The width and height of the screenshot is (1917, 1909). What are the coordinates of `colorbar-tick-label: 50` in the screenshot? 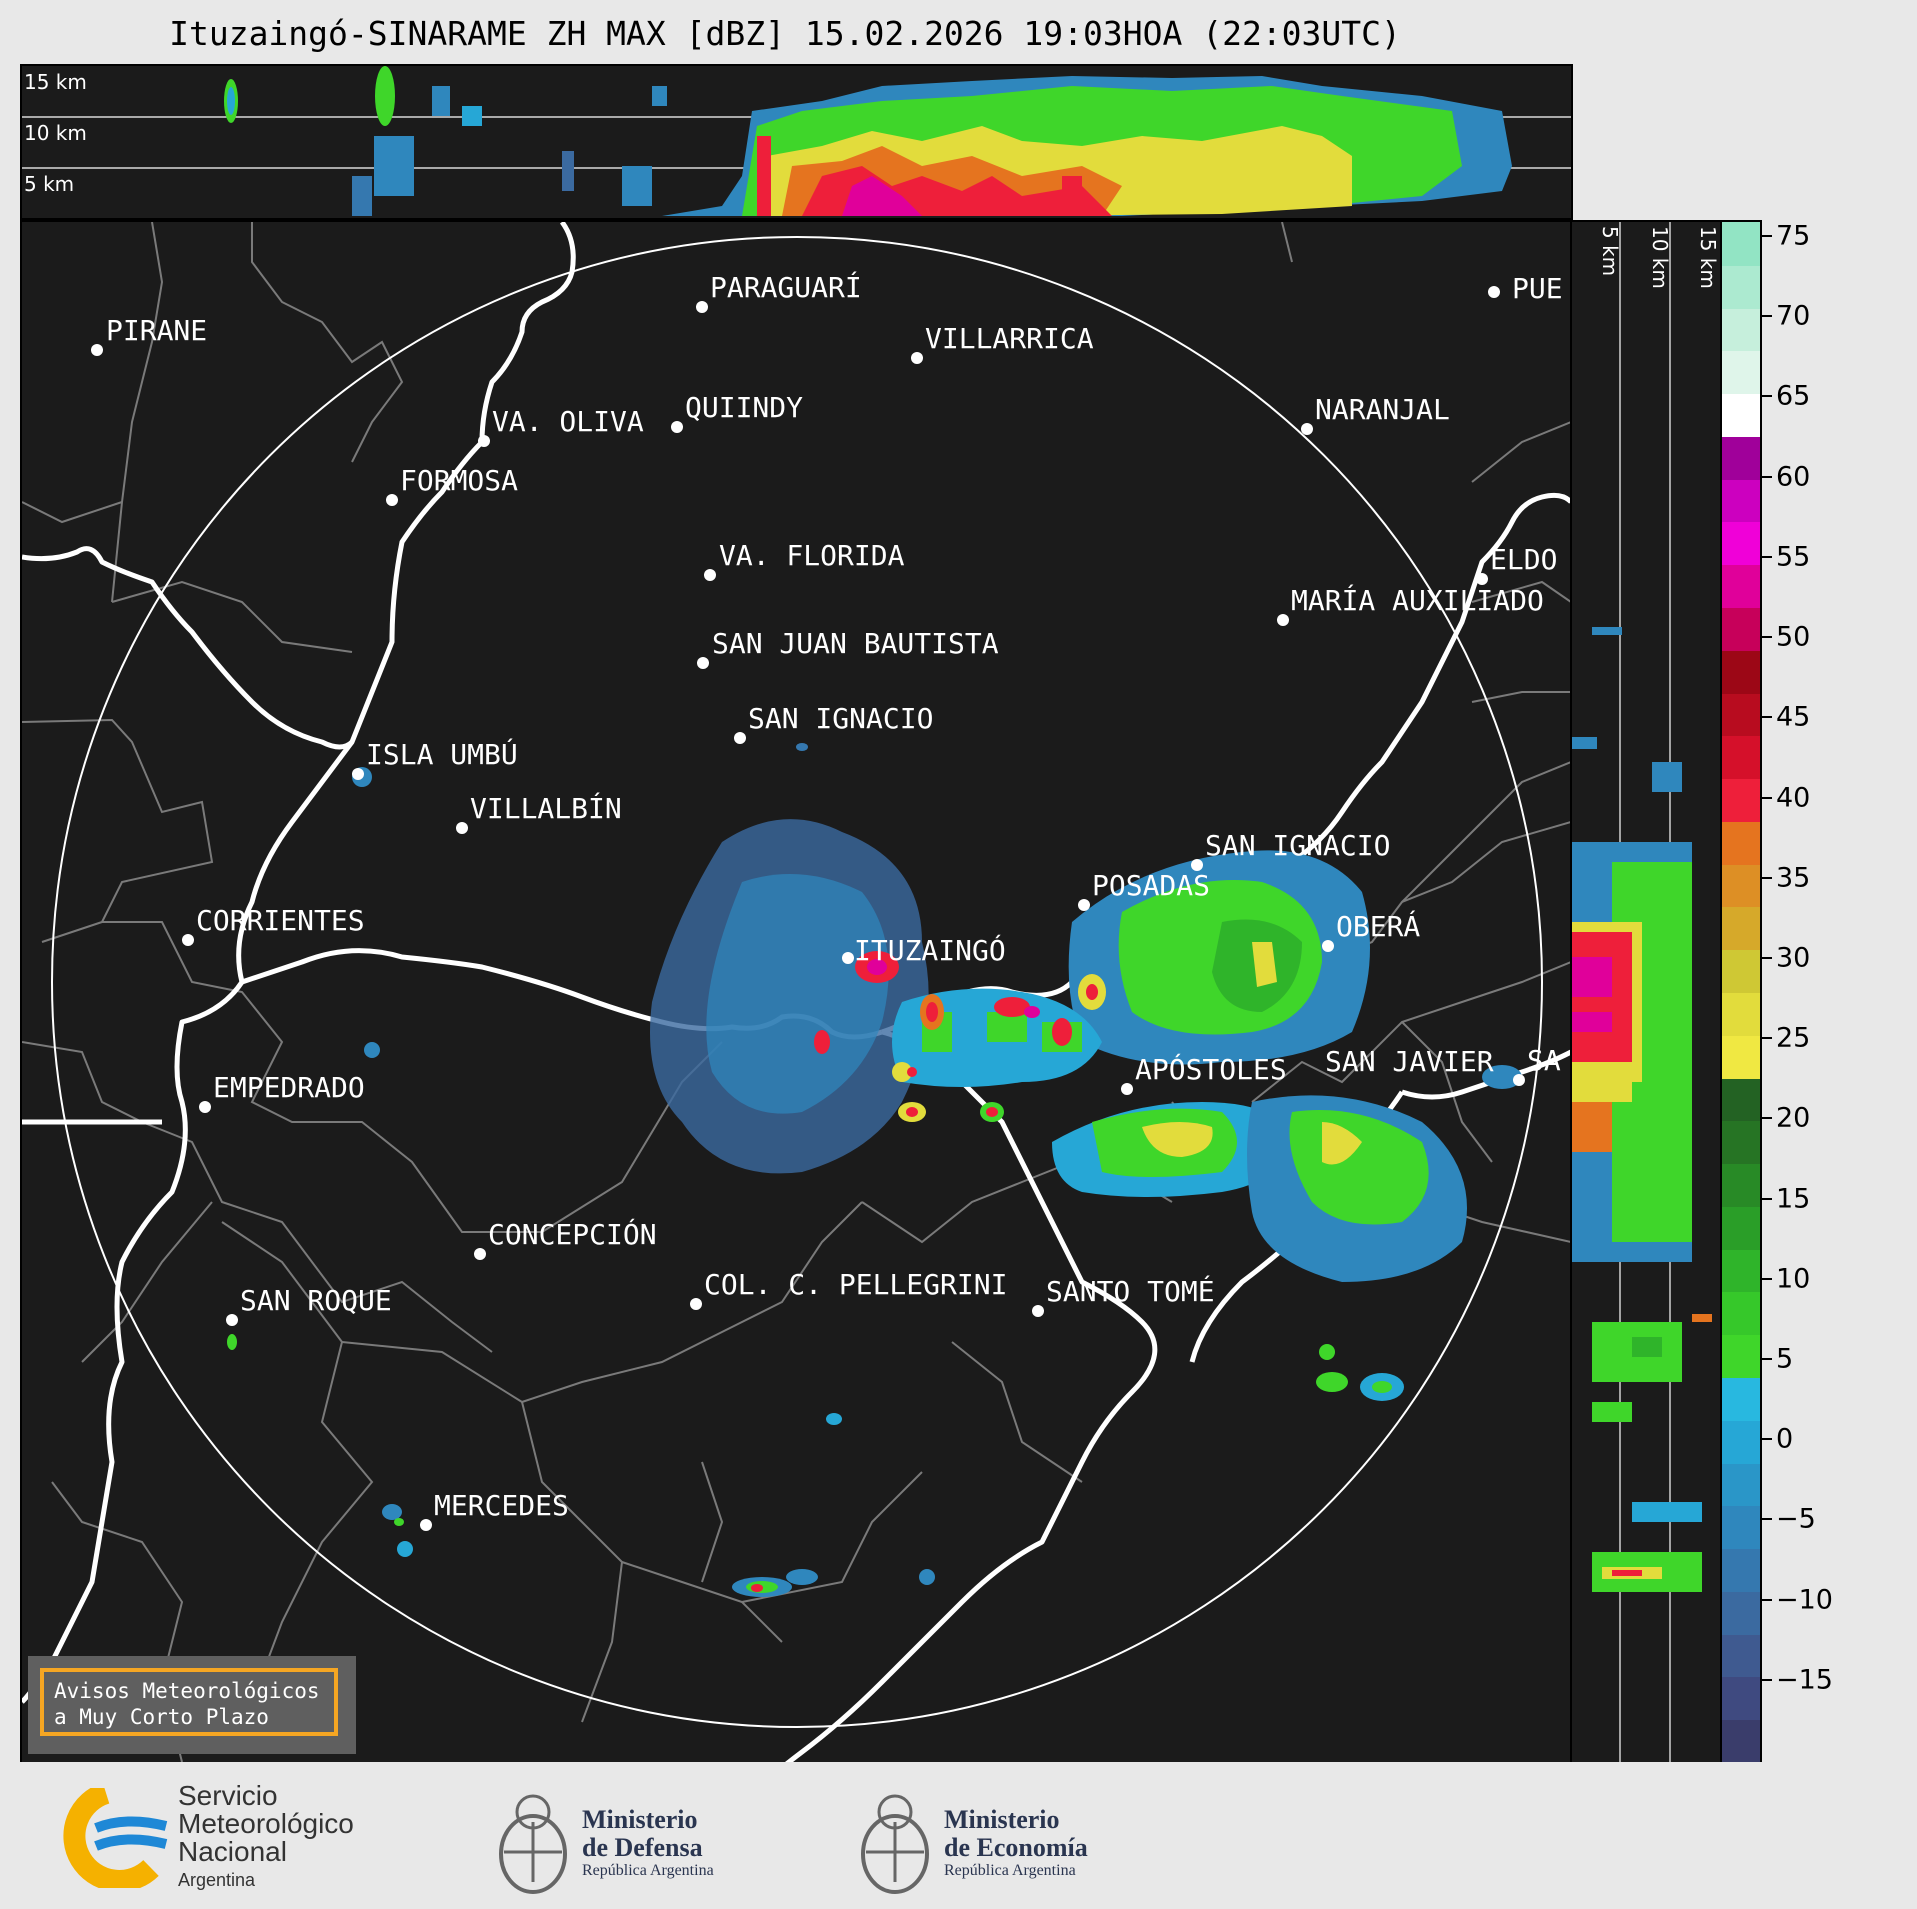 It's located at (1793, 637).